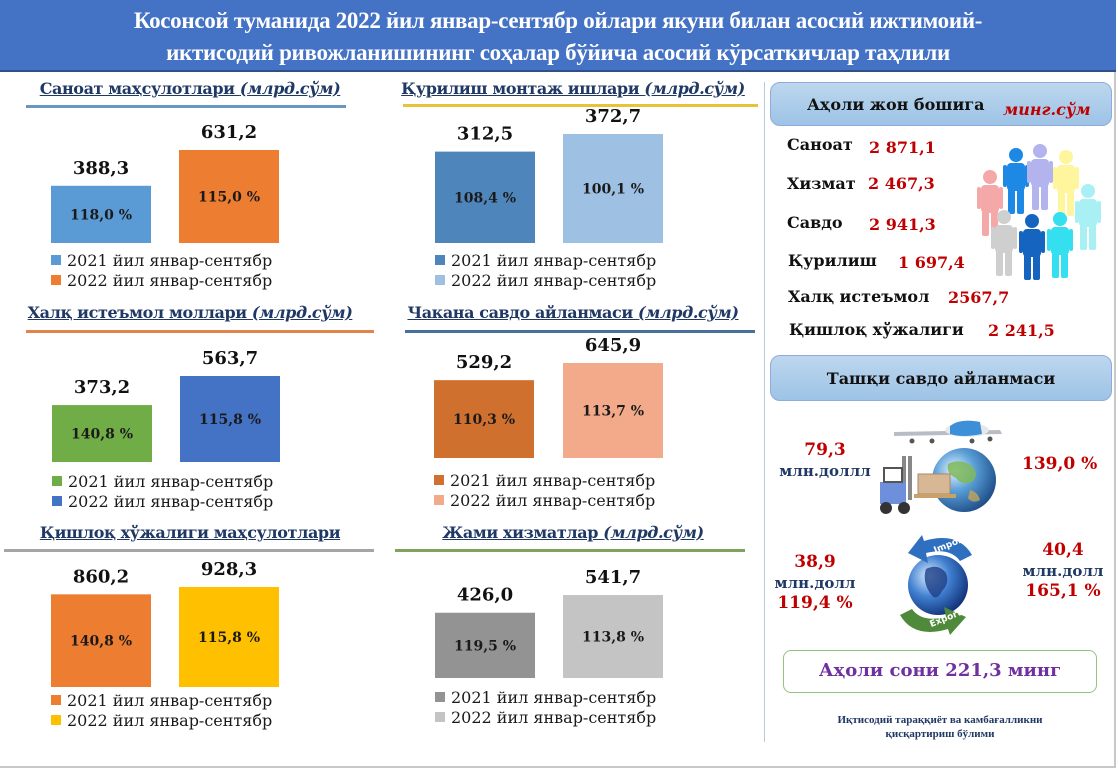  What do you see at coordinates (573, 88) in the screenshot?
I see `chart-title: Қурилиш монтаж ишлари (млрд.сўм)` at bounding box center [573, 88].